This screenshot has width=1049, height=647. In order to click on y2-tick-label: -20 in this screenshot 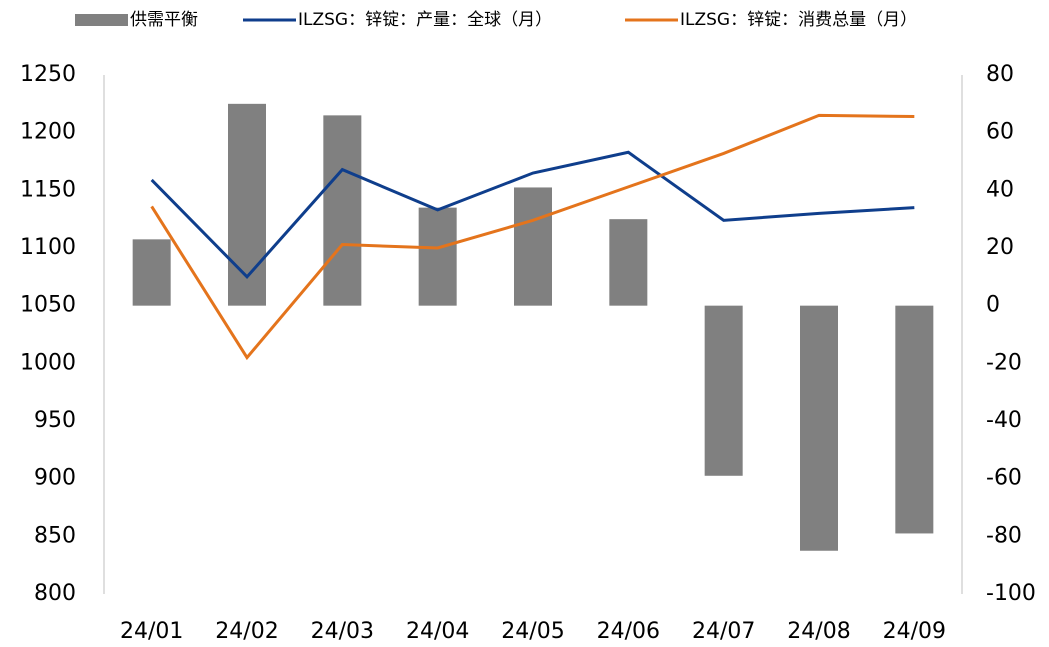, I will do `click(1004, 362)`.